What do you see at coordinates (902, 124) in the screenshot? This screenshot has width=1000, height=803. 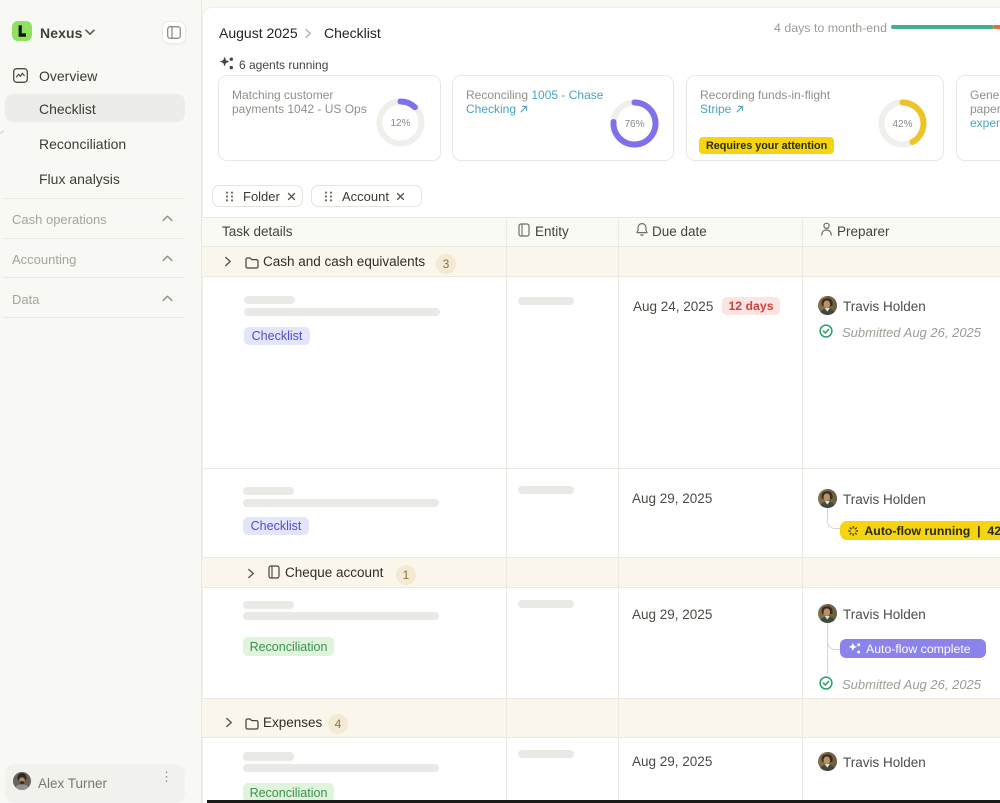 I see `svg-text: 42%` at bounding box center [902, 124].